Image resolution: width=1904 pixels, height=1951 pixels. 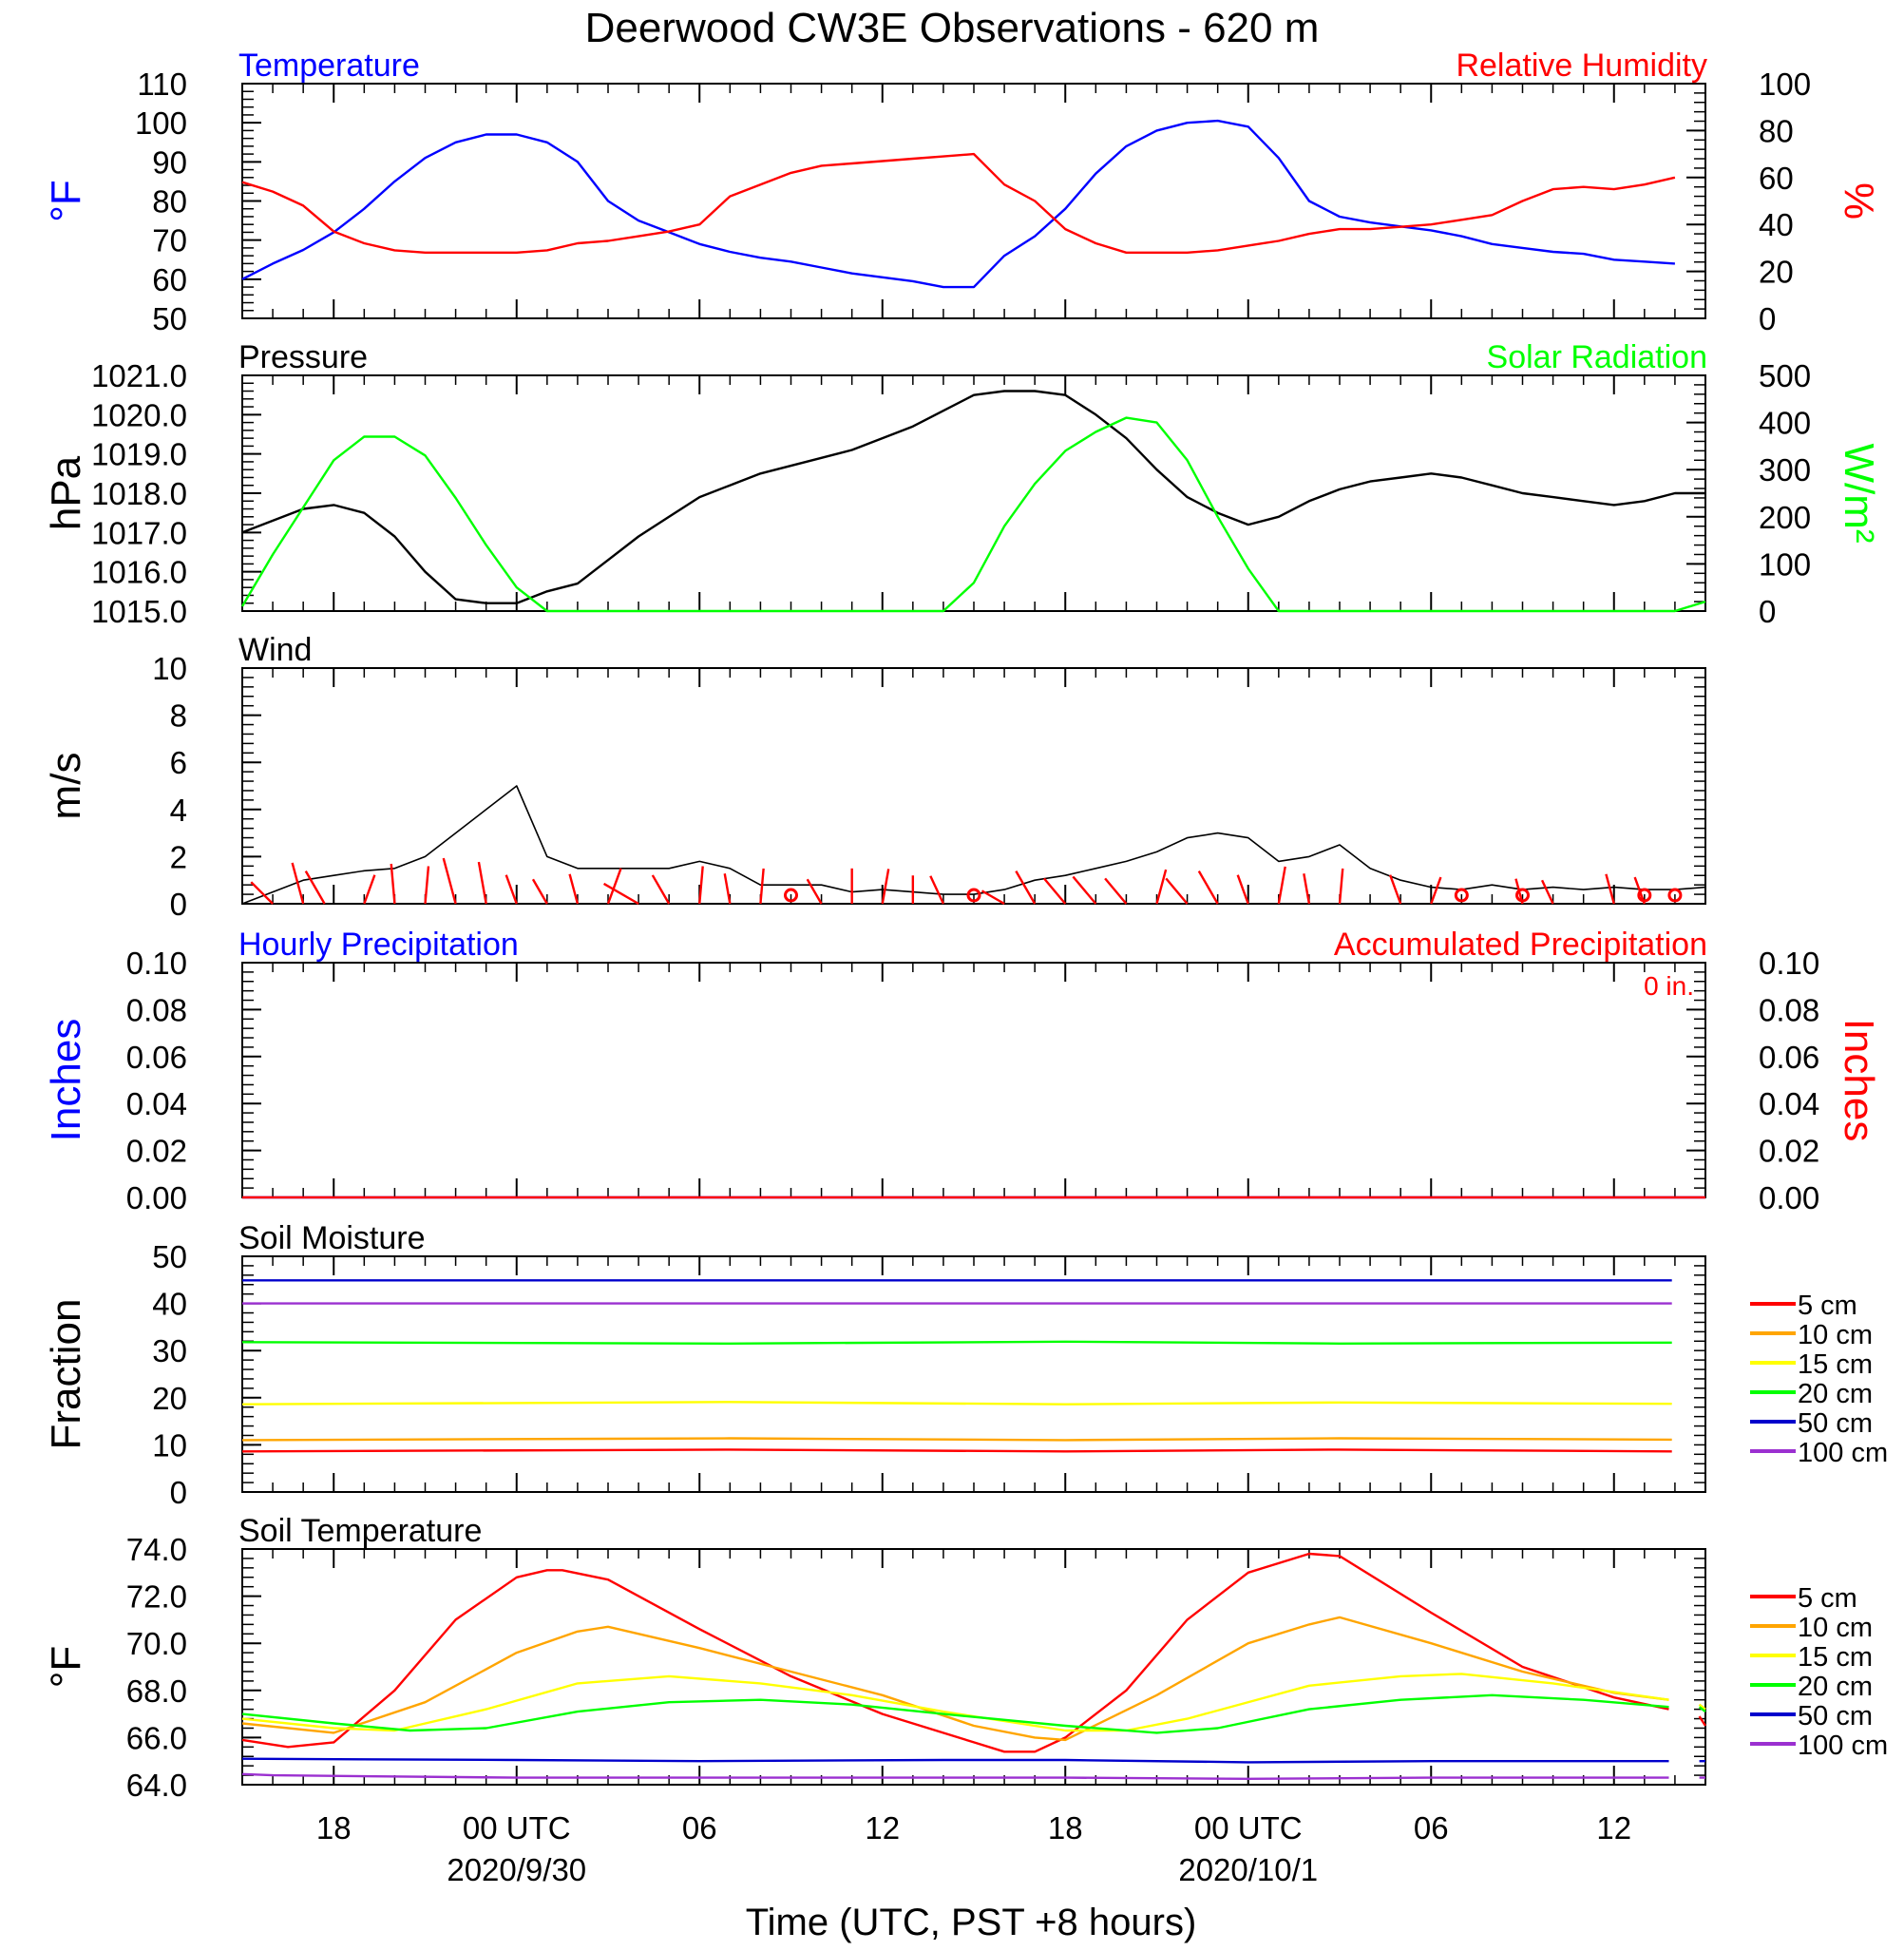 I want to click on y-axis-label: m/s, so click(x=66, y=786).